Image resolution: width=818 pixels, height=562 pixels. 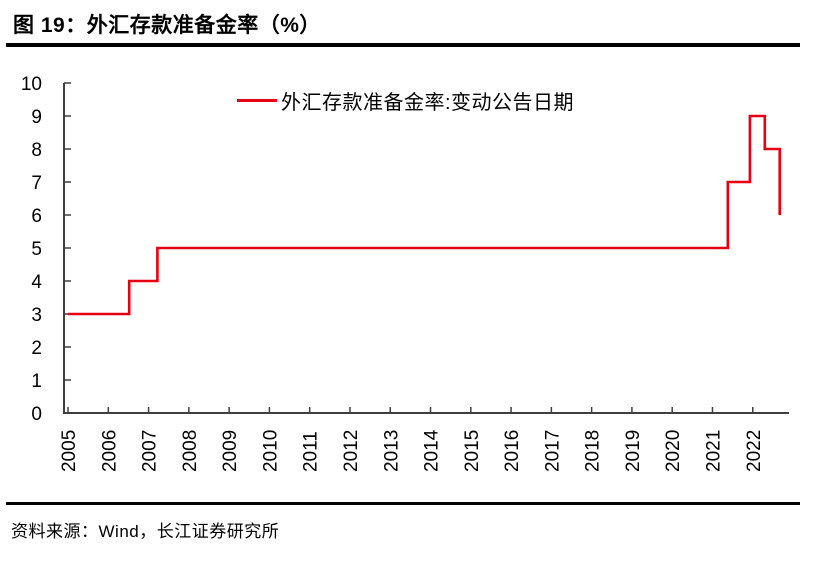 What do you see at coordinates (257, 100) in the screenshot?
I see `legend-line-marker` at bounding box center [257, 100].